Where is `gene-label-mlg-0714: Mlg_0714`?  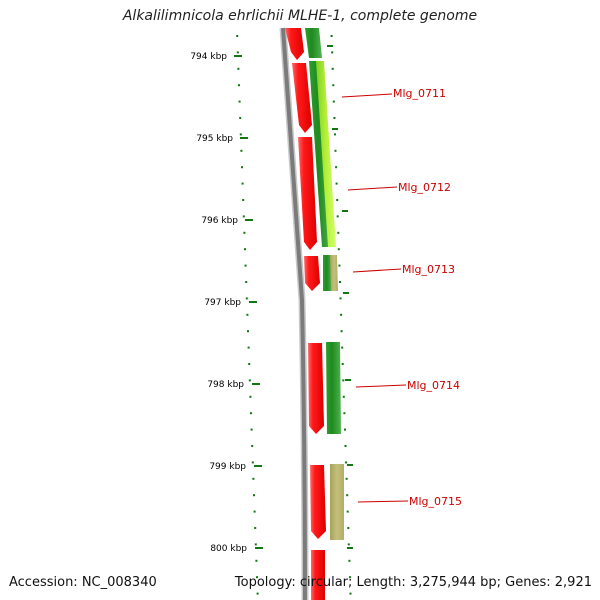
gene-label-mlg-0714: Mlg_0714 is located at coordinates (433, 385).